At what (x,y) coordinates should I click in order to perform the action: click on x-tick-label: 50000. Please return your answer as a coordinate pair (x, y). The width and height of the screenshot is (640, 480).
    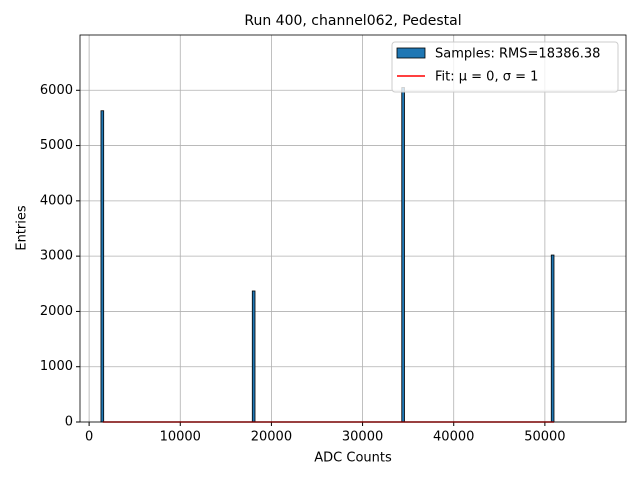
    Looking at the image, I should click on (544, 437).